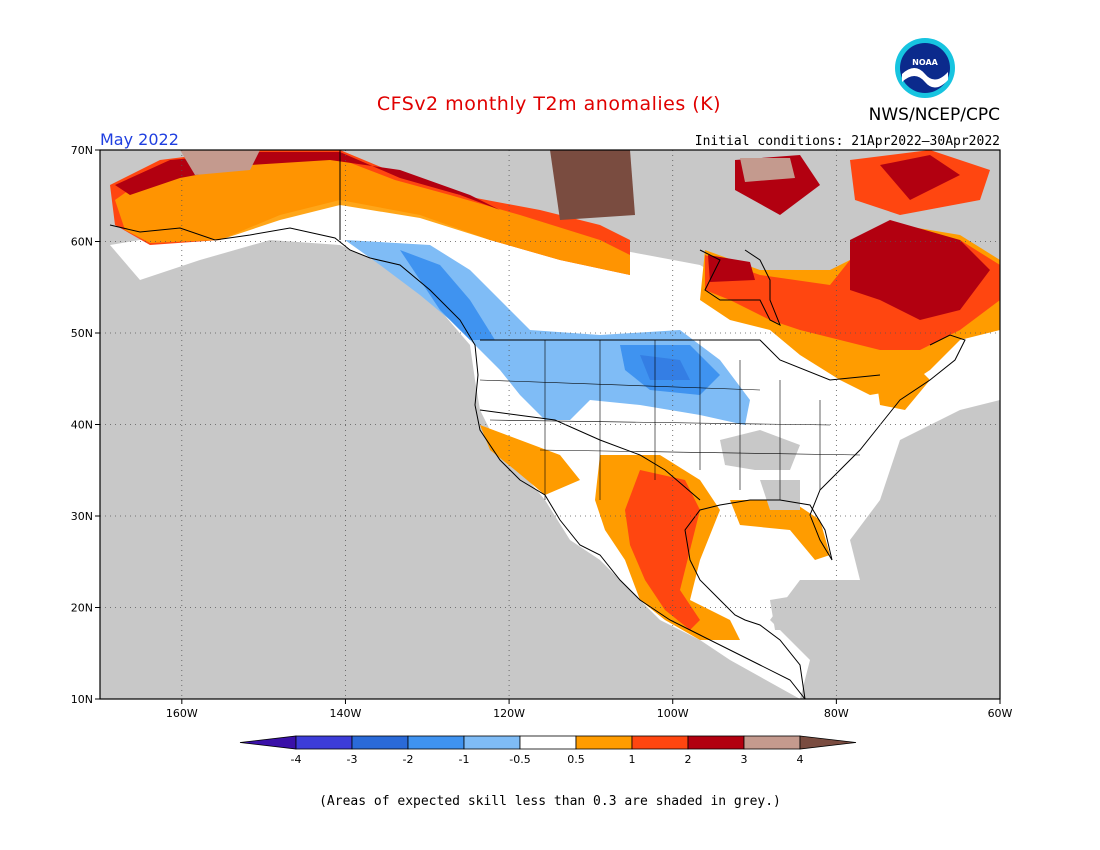  I want to click on state-grid, so click(670, 420).